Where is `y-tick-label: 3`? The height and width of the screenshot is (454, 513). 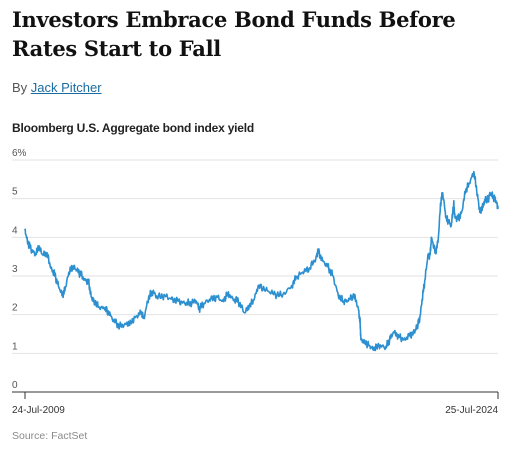 y-tick-label: 3 is located at coordinates (15, 269).